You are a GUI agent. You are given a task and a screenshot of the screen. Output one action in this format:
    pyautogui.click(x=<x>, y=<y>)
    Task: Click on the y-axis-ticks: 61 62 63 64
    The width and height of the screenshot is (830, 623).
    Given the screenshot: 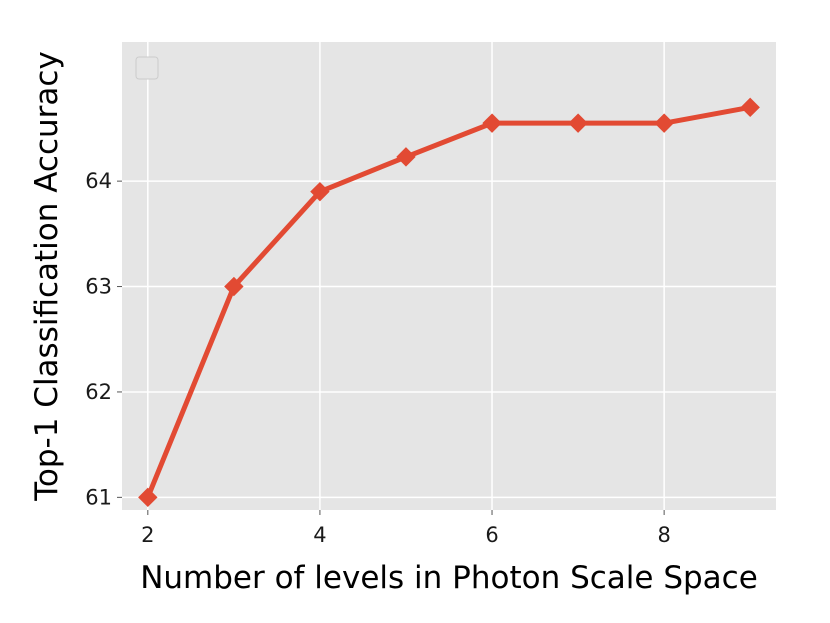 What is the action you would take?
    pyautogui.click(x=103, y=339)
    